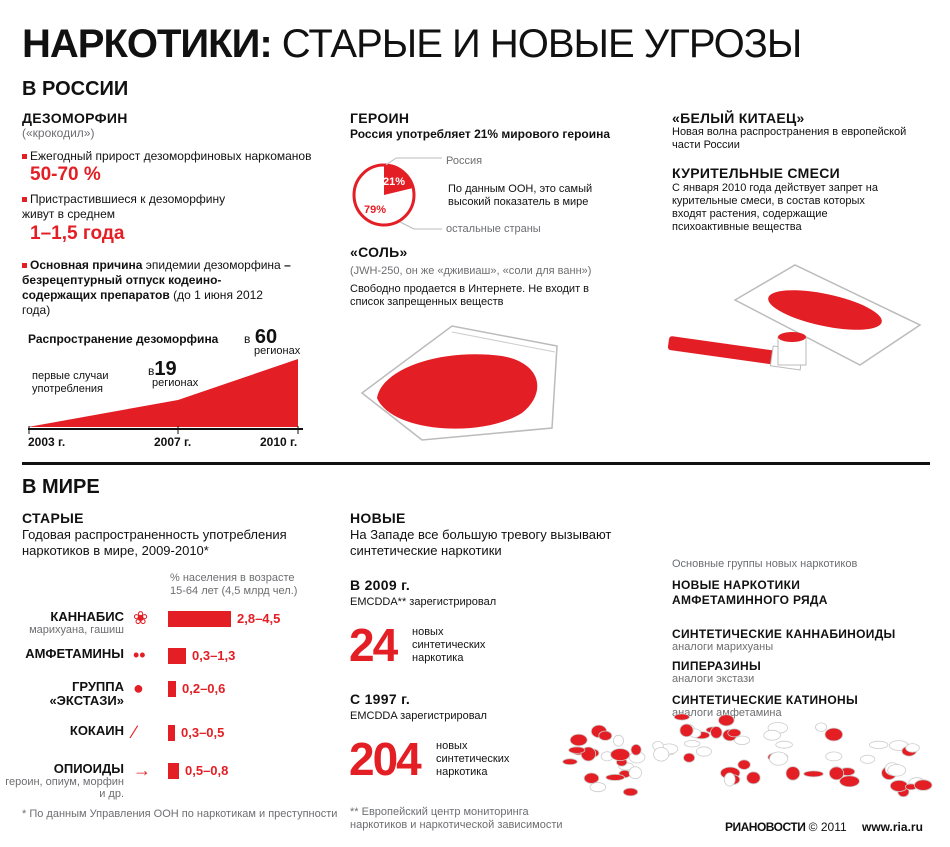 This screenshot has height=847, width=950. Describe the element at coordinates (375, 210) in the screenshot. I see `pie-pct-other: 79%` at that location.